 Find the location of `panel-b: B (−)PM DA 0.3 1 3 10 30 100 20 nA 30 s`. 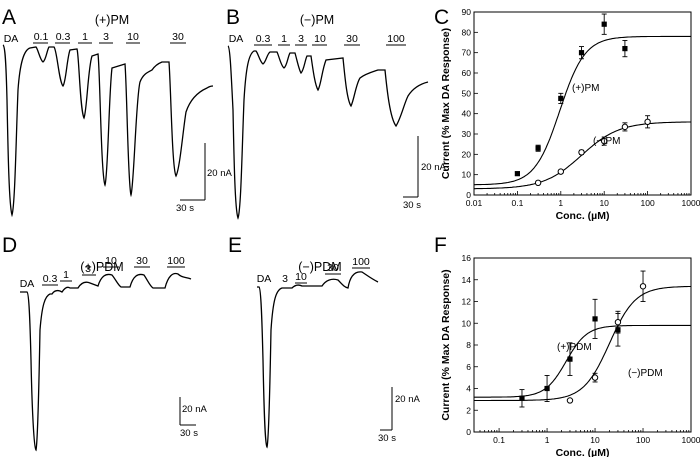

panel-b: B (−)PM DA 0.3 1 3 10 30 100 20 nA 30 s is located at coordinates (336, 113).